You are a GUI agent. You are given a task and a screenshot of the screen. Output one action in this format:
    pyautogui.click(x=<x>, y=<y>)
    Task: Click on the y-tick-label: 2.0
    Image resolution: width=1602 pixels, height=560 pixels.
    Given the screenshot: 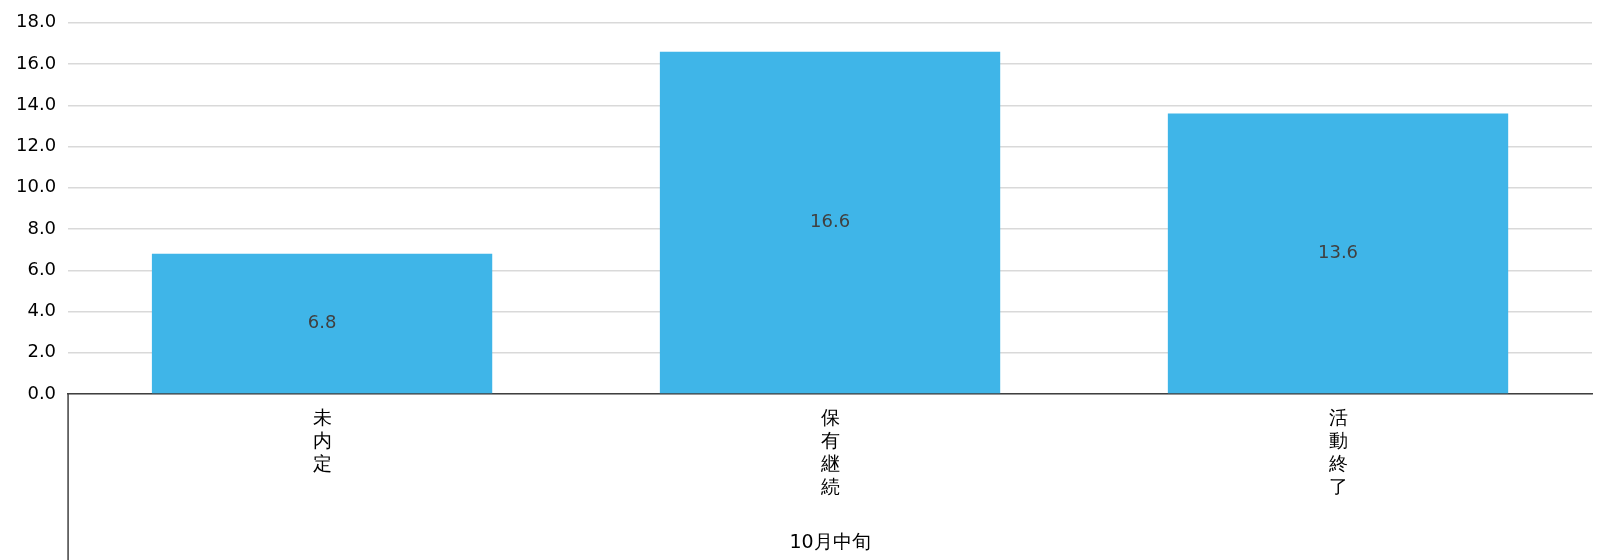 What is the action you would take?
    pyautogui.click(x=42, y=351)
    